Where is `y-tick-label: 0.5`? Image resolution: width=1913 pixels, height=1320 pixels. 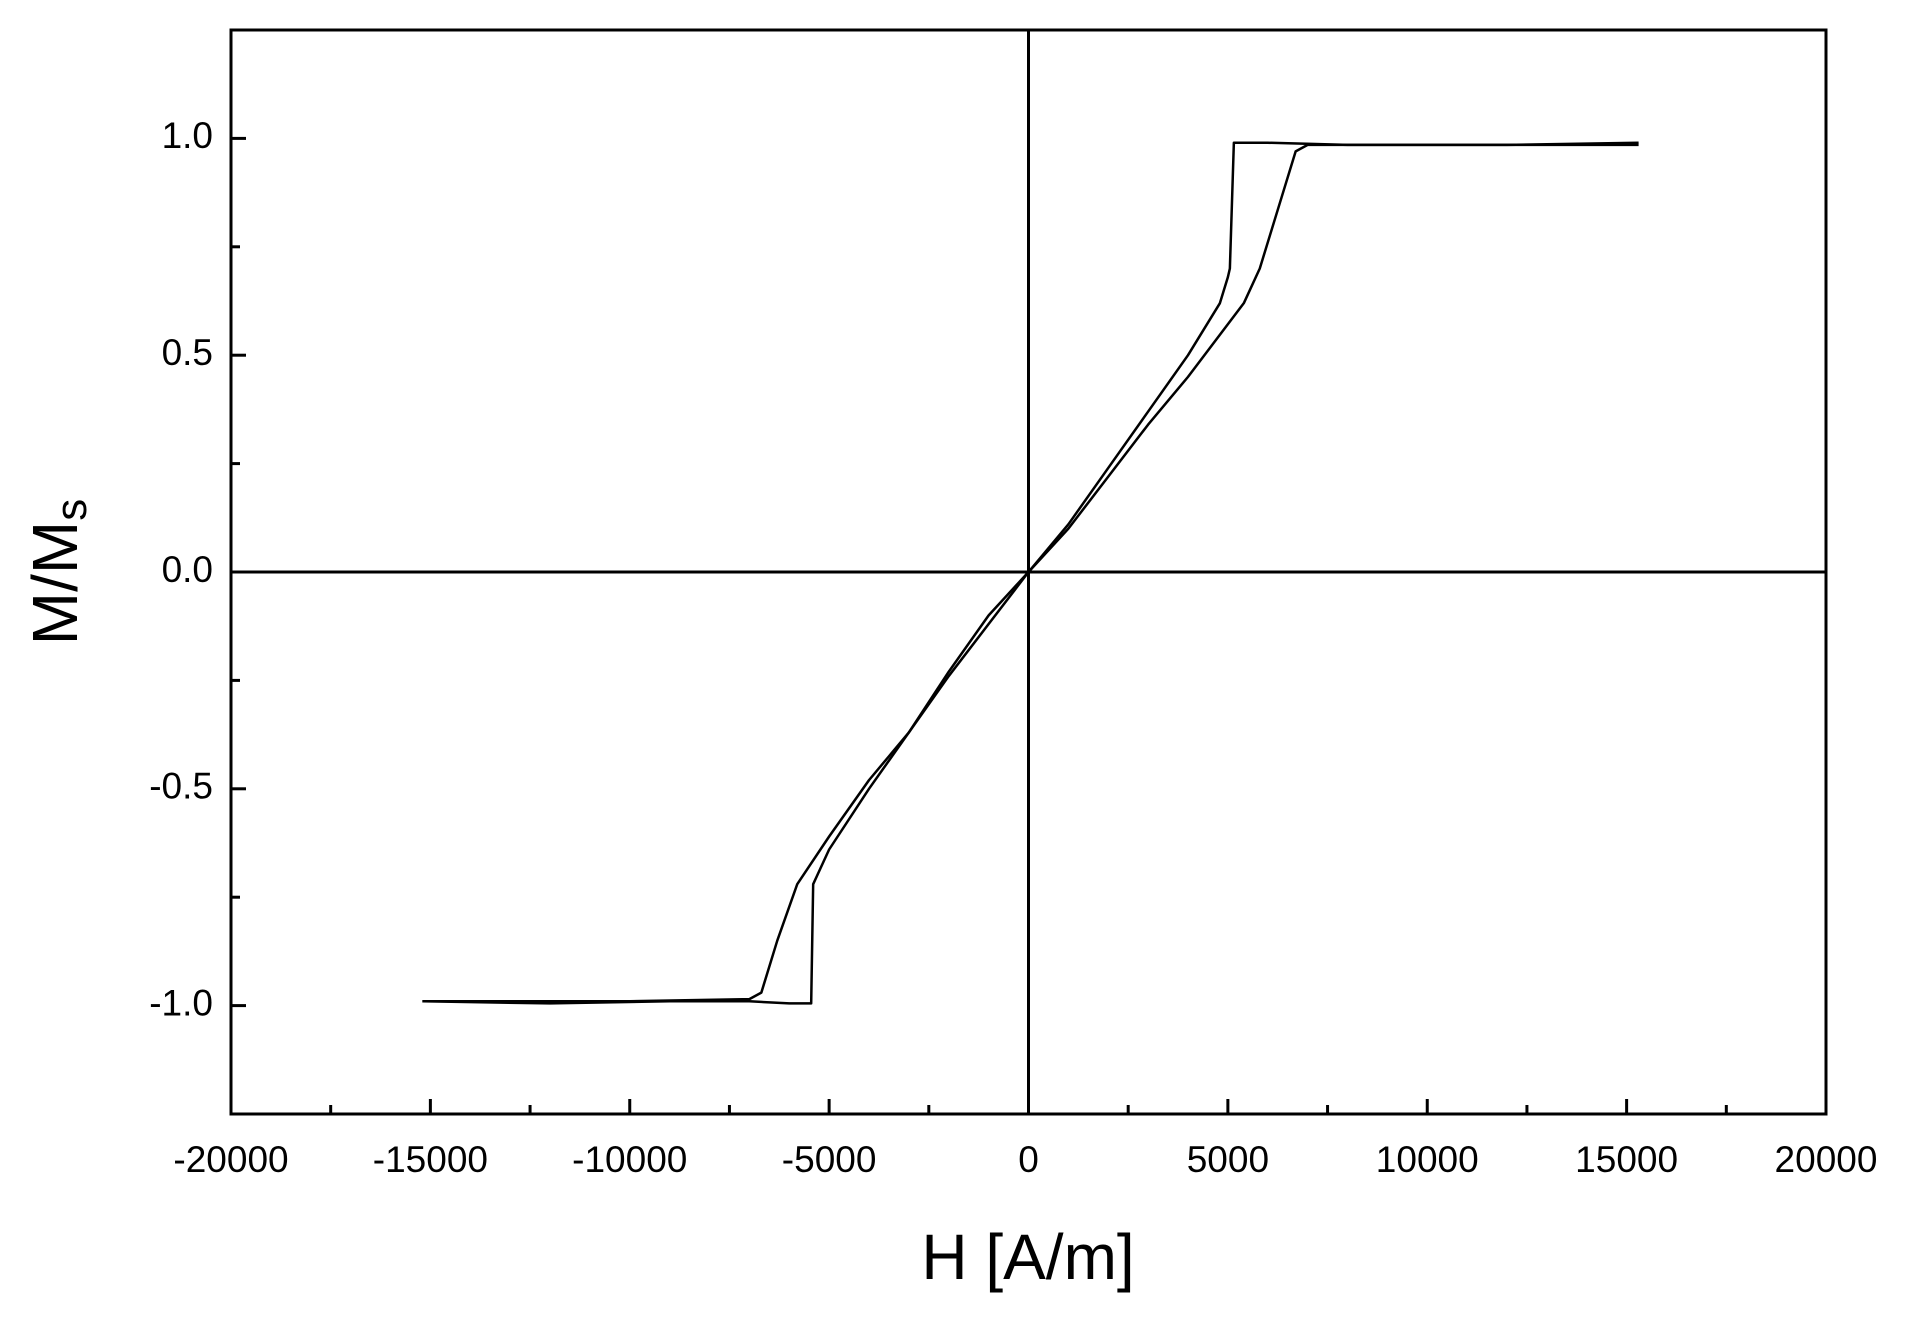
y-tick-label: 0.5 is located at coordinates (187, 352).